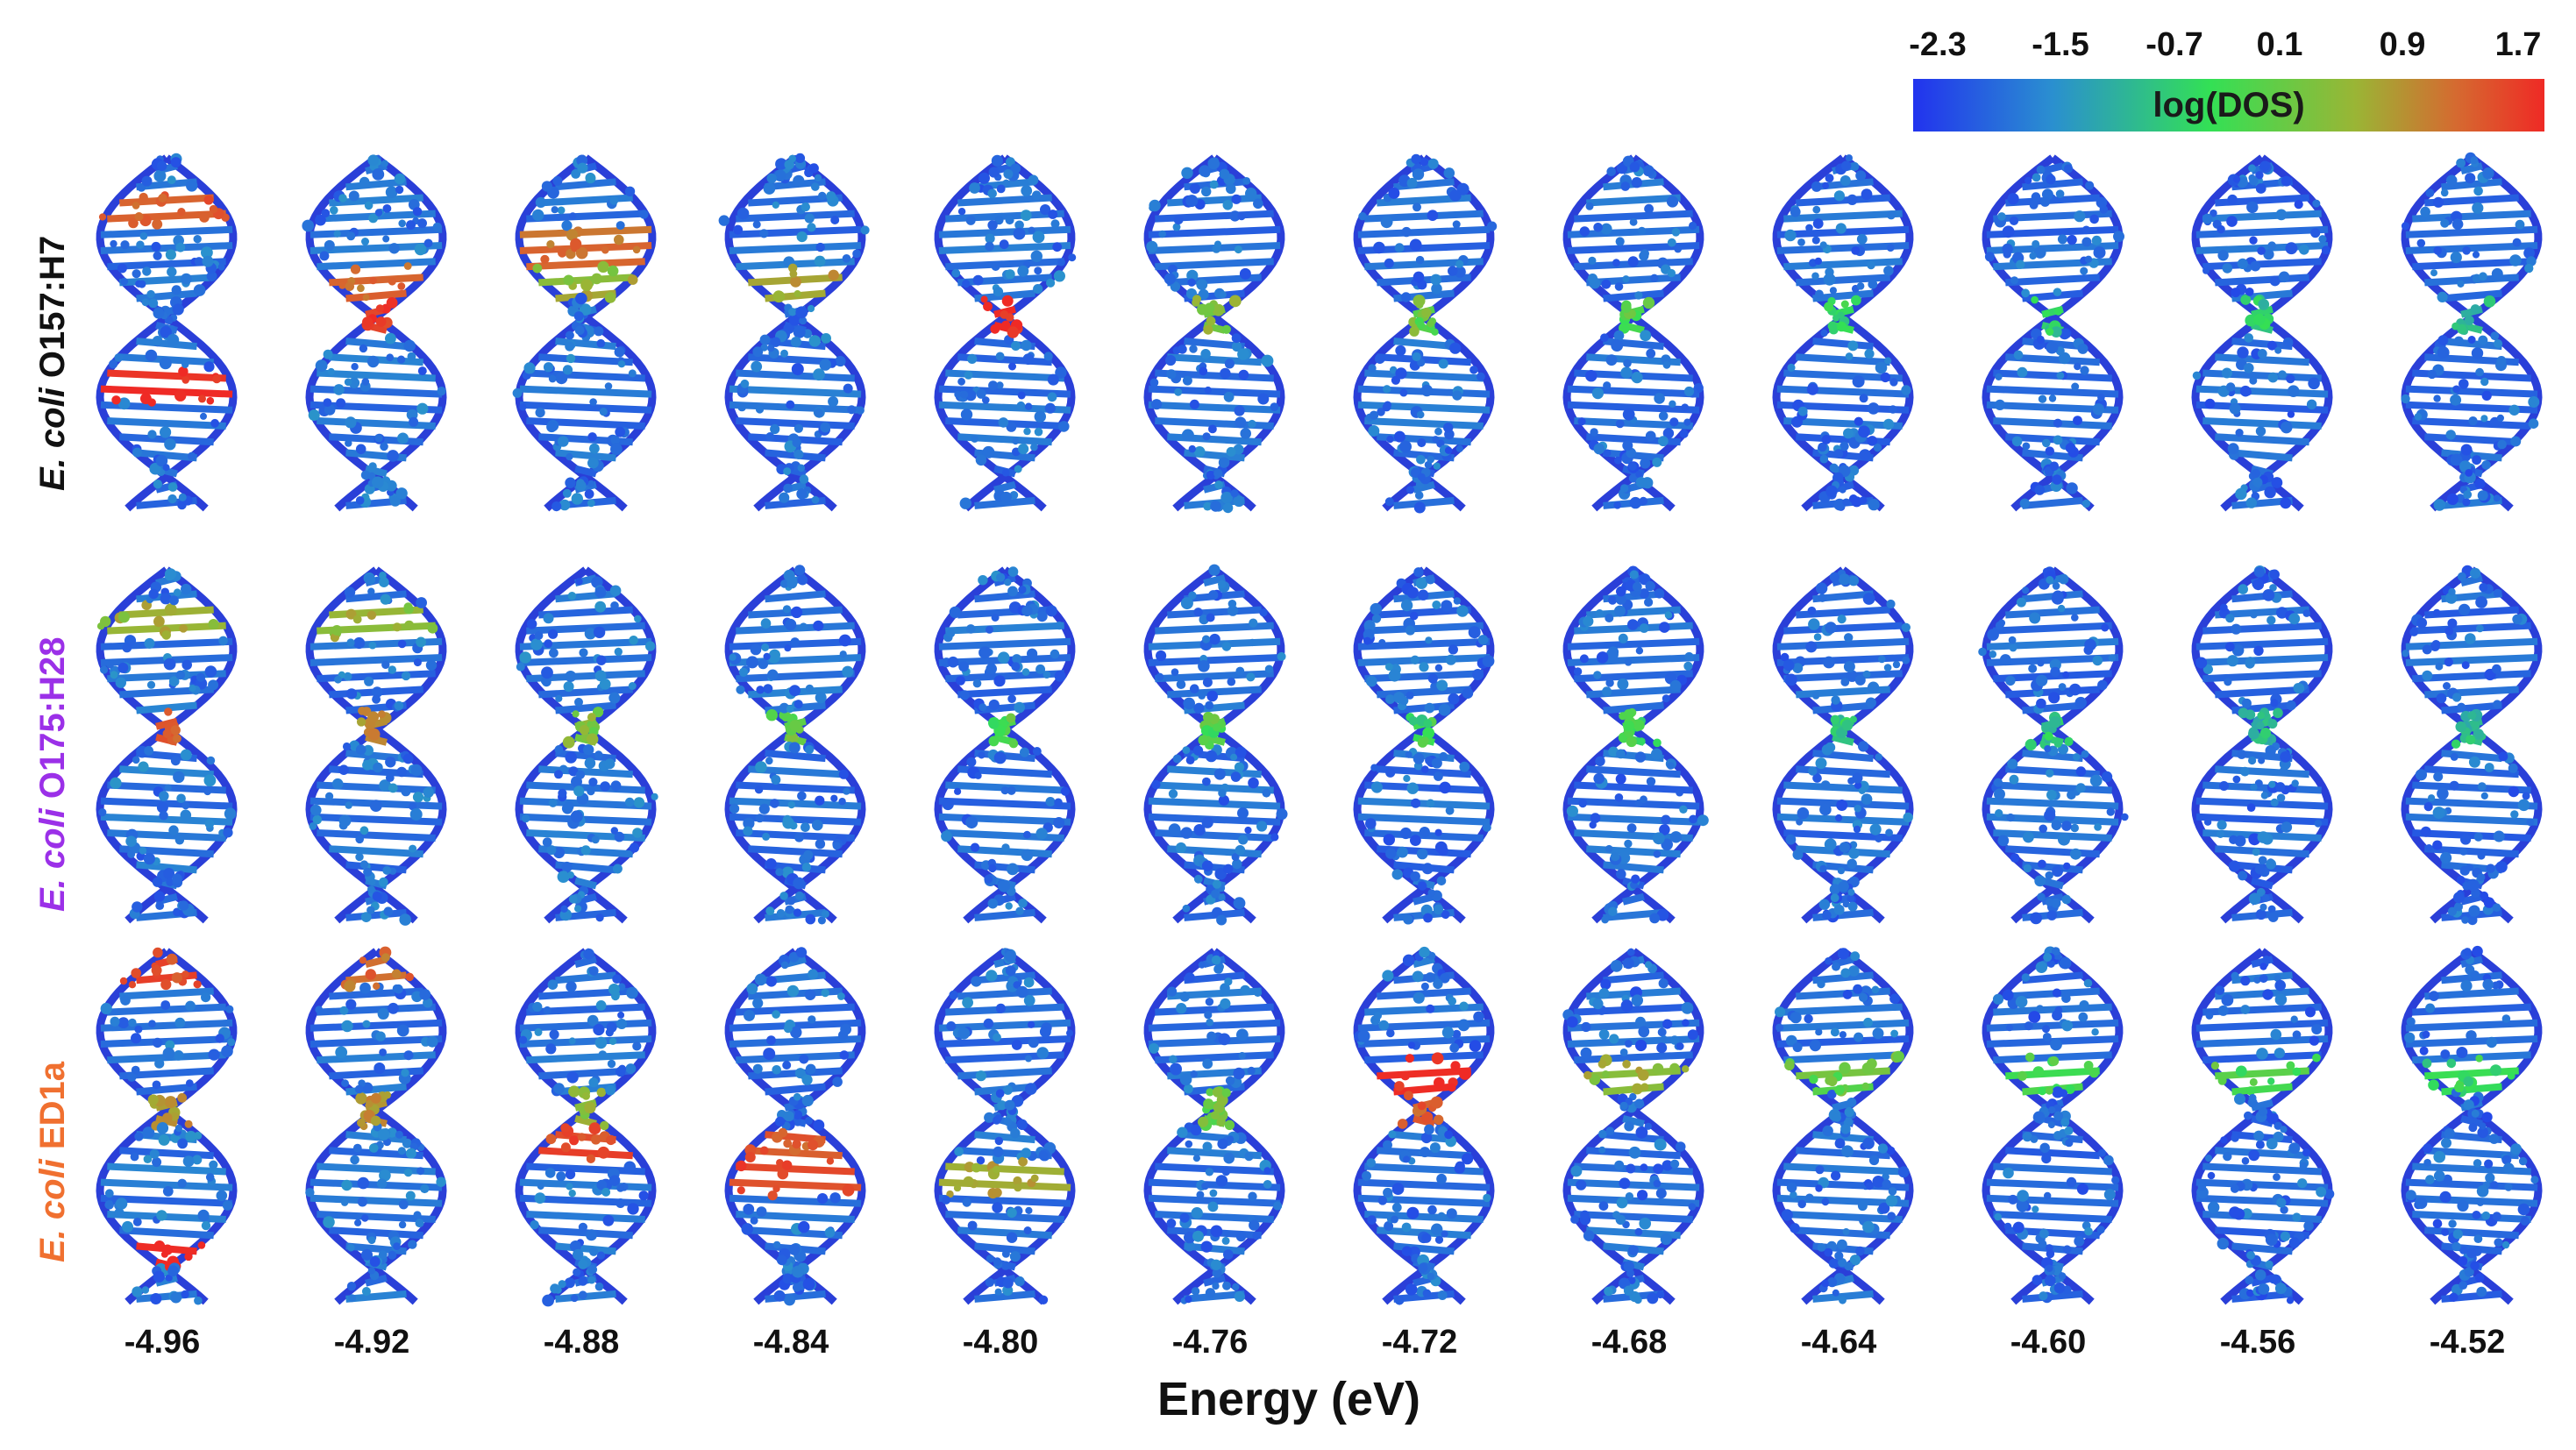  I want to click on backbone-strand, so click(2472, 333).